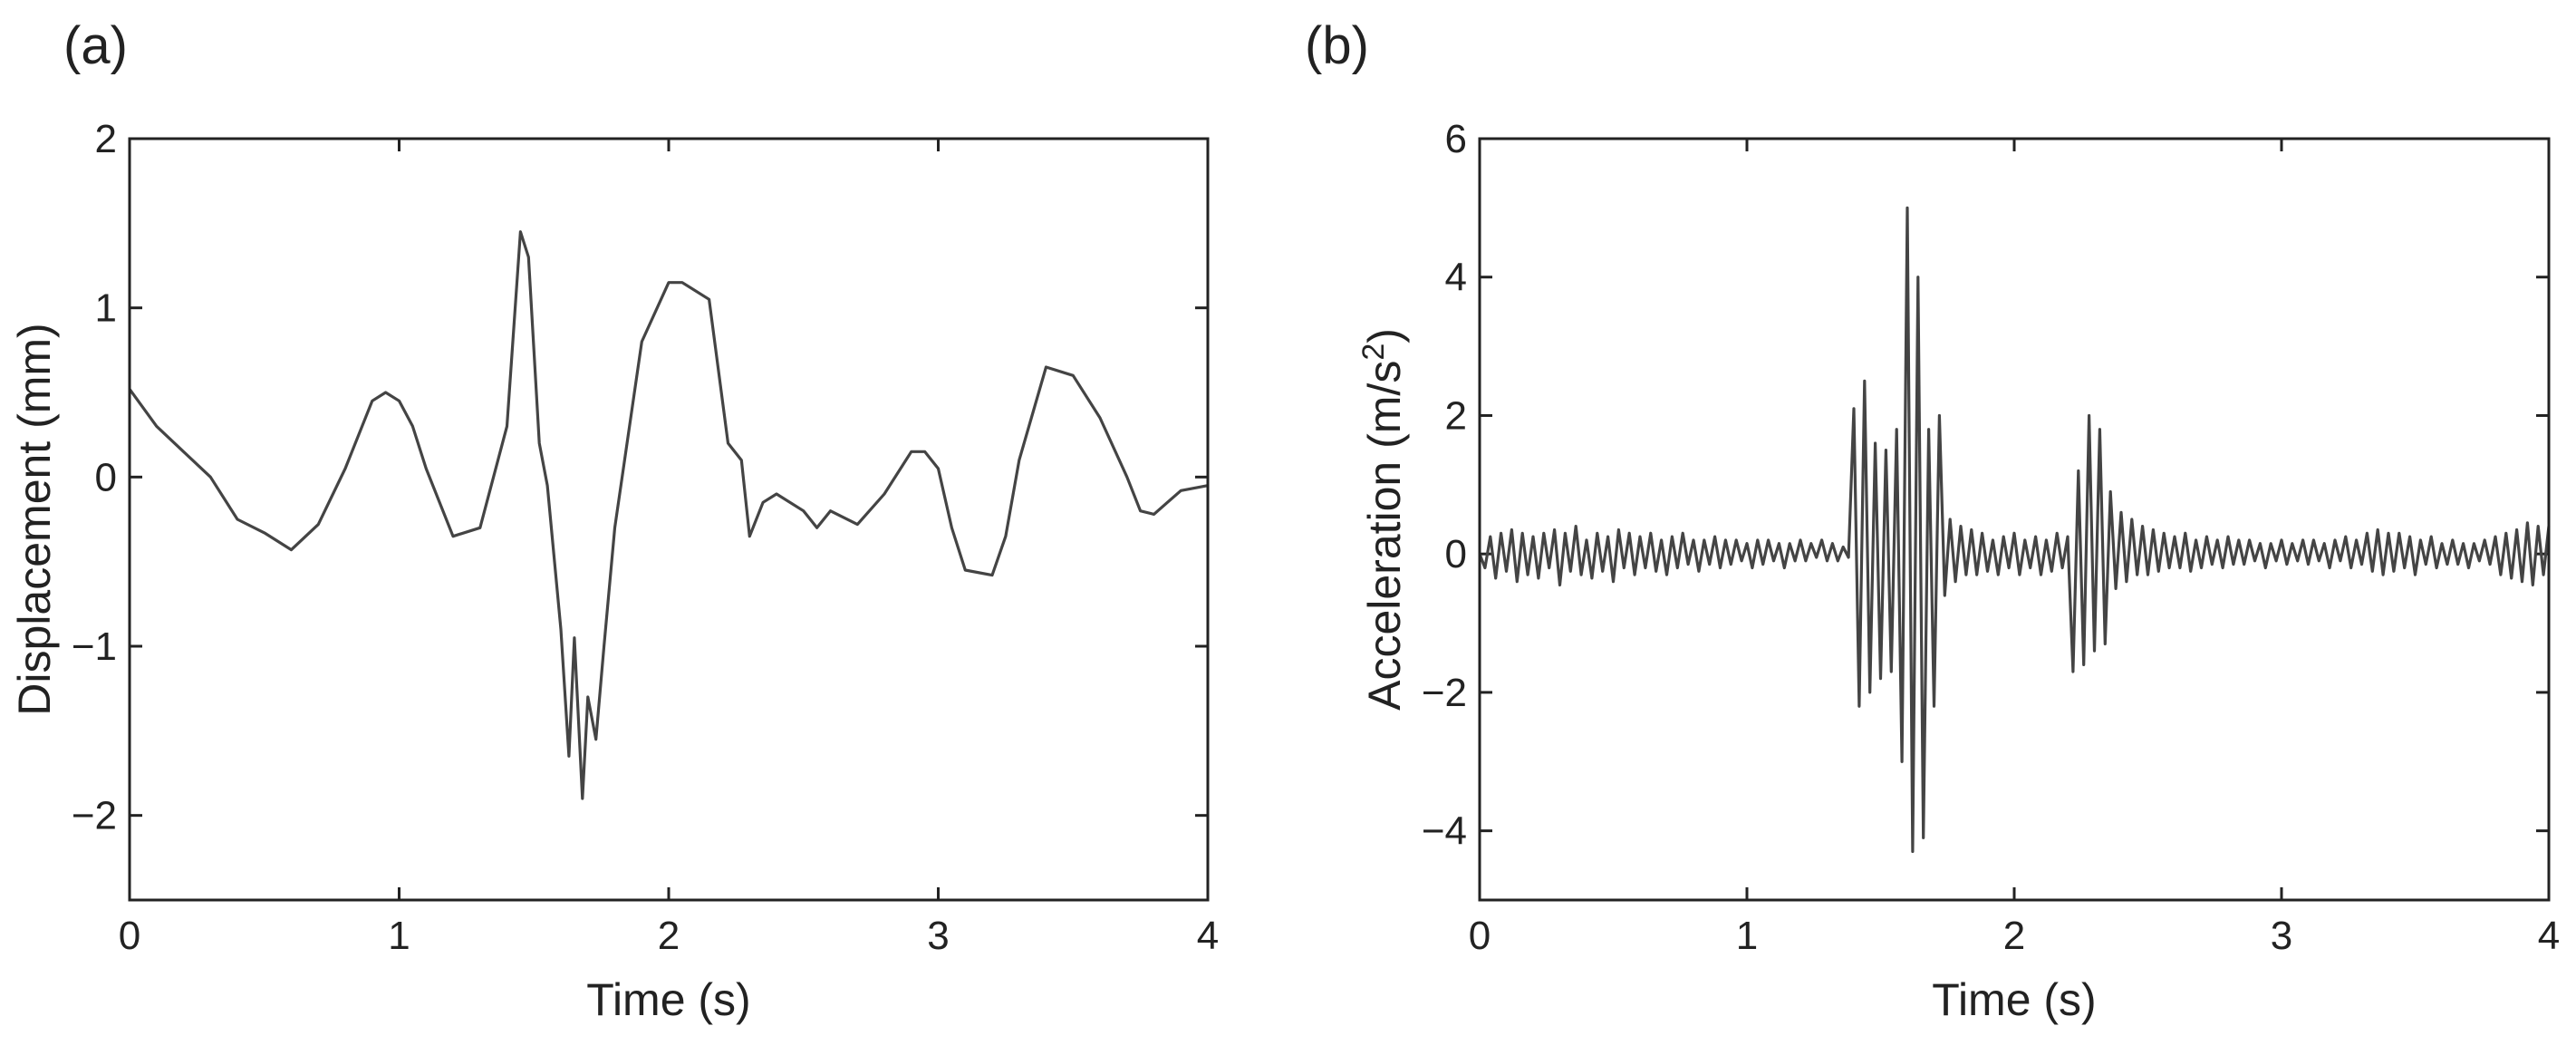 This screenshot has width=2576, height=1055. What do you see at coordinates (94, 646) in the screenshot?
I see `panel-a-y-tick-label: −1` at bounding box center [94, 646].